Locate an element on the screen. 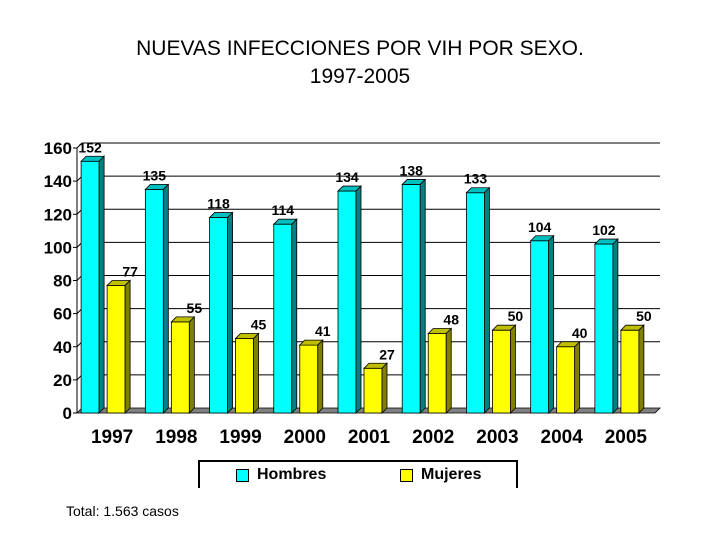  legend: Hombres Mujeres is located at coordinates (358, 474).